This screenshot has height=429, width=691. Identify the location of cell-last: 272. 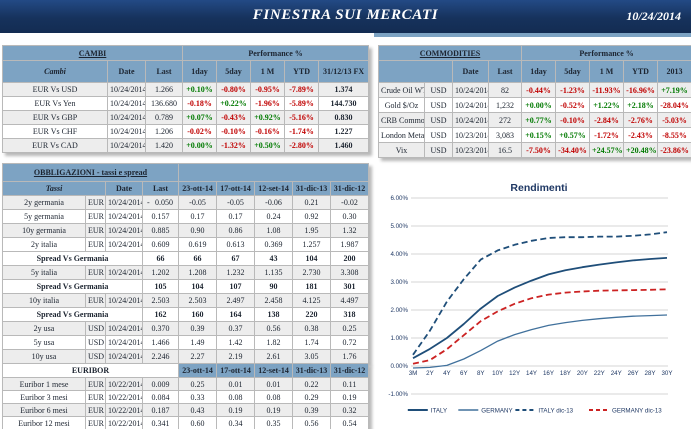
(505, 120).